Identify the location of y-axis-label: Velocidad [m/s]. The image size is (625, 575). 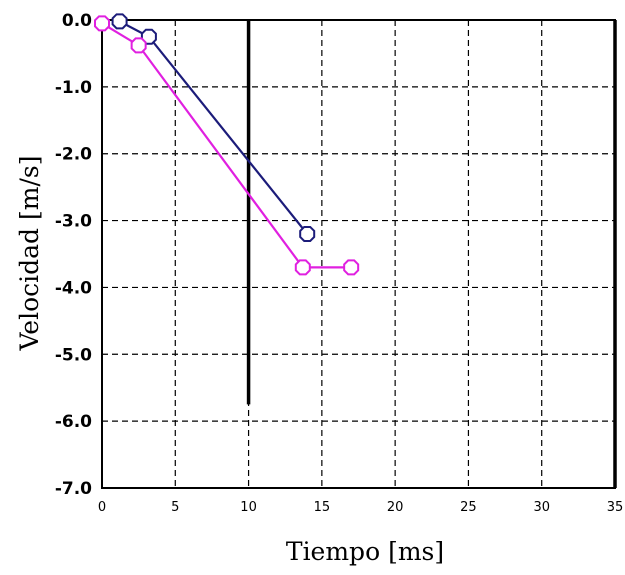
(29, 254).